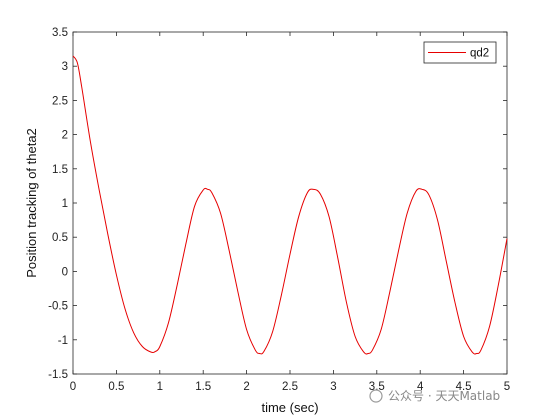 The width and height of the screenshot is (560, 420). I want to click on y-tick-label: 2.5, so click(60, 101).